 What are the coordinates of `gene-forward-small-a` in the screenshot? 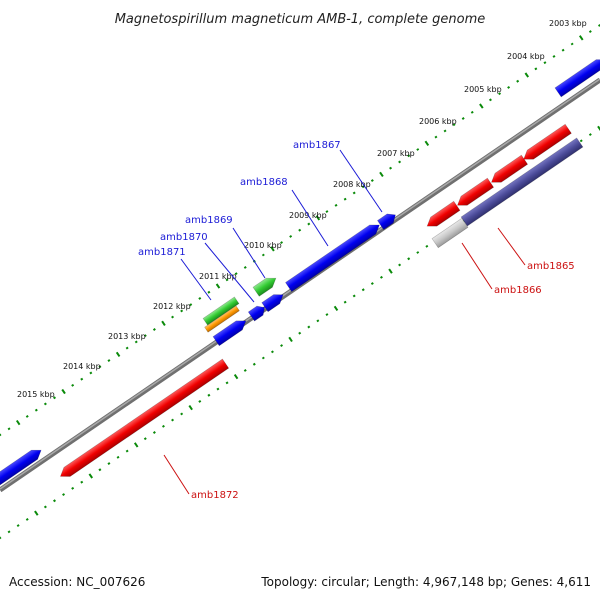 It's located at (387, 220).